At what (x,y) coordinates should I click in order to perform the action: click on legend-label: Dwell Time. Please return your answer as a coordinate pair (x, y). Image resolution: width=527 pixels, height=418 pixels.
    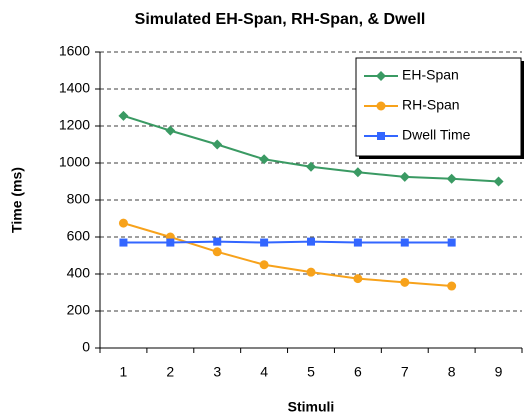
    Looking at the image, I should click on (436, 135).